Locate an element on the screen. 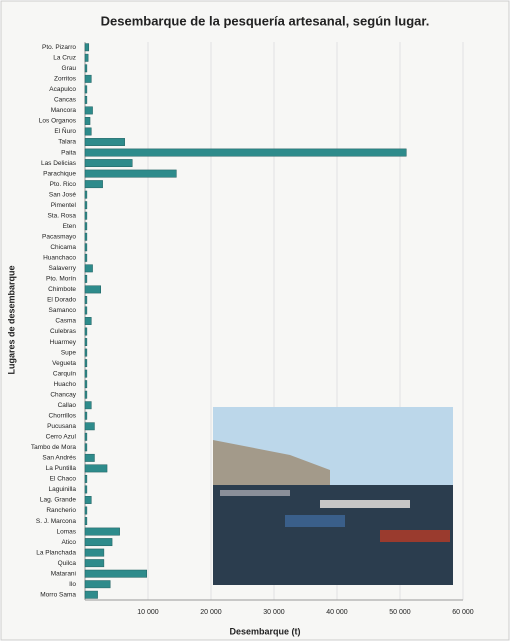 The image size is (510, 641). x-tick-label: 10 000 is located at coordinates (148, 612).